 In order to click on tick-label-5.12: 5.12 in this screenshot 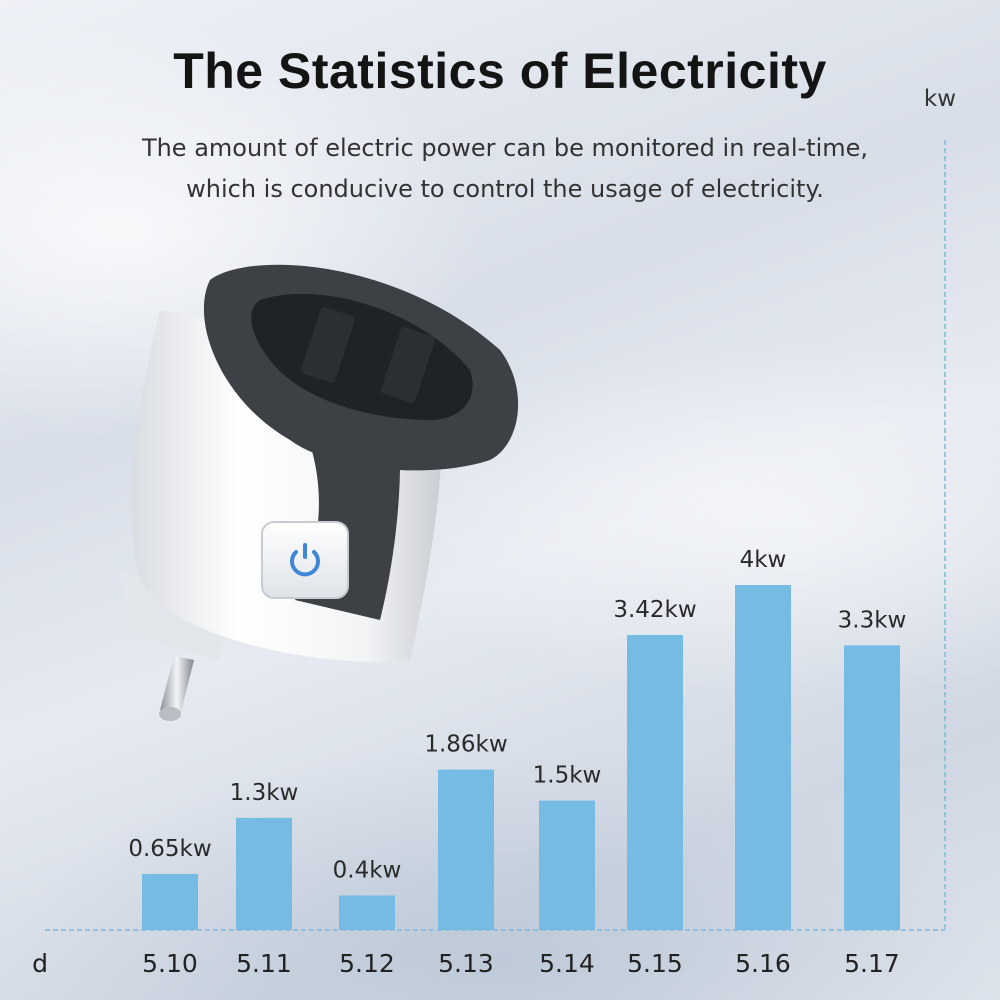, I will do `click(367, 963)`.